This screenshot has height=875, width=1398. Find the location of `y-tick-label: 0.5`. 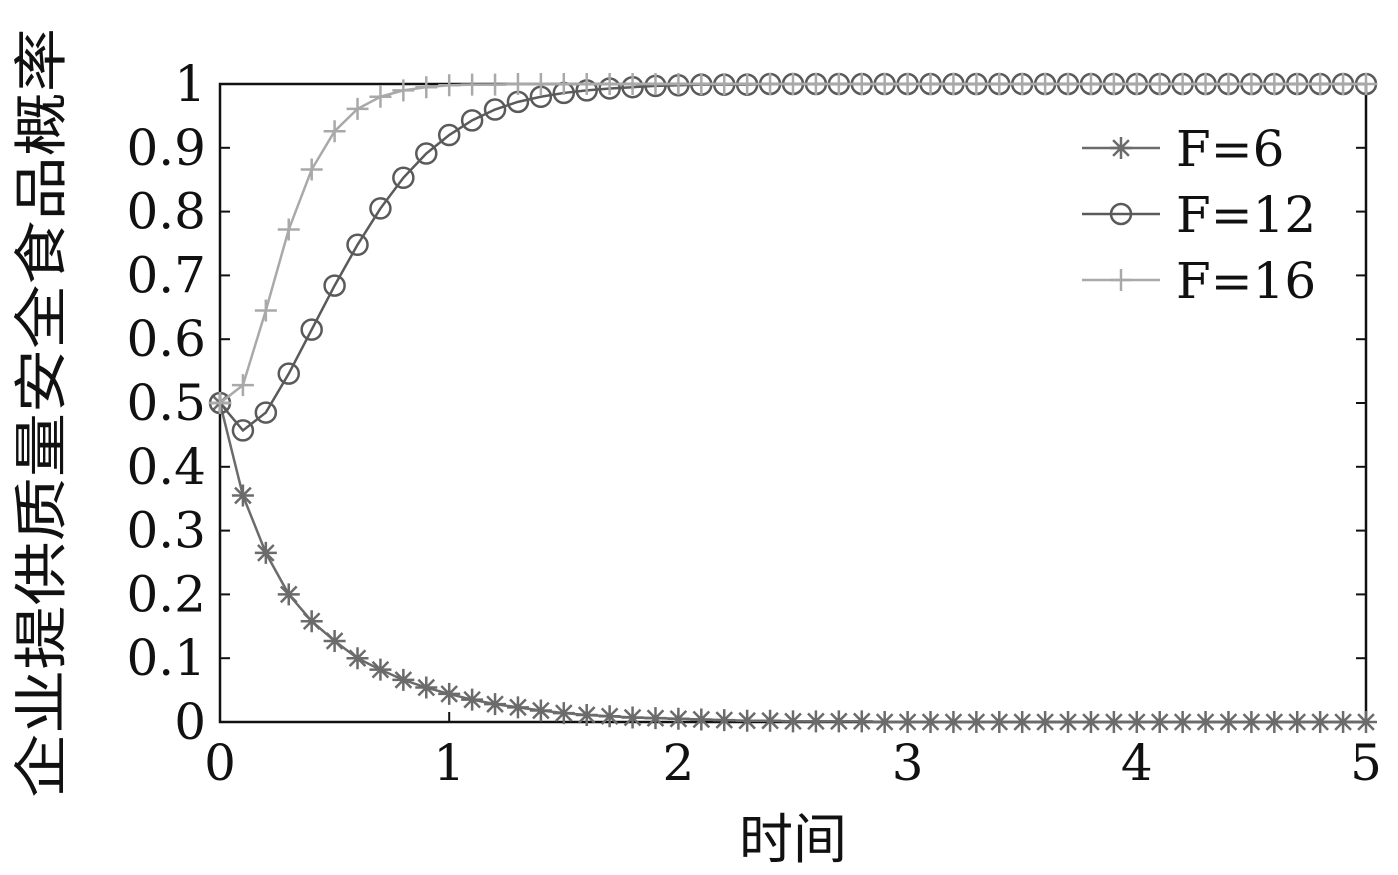

y-tick-label: 0.5 is located at coordinates (166, 403).